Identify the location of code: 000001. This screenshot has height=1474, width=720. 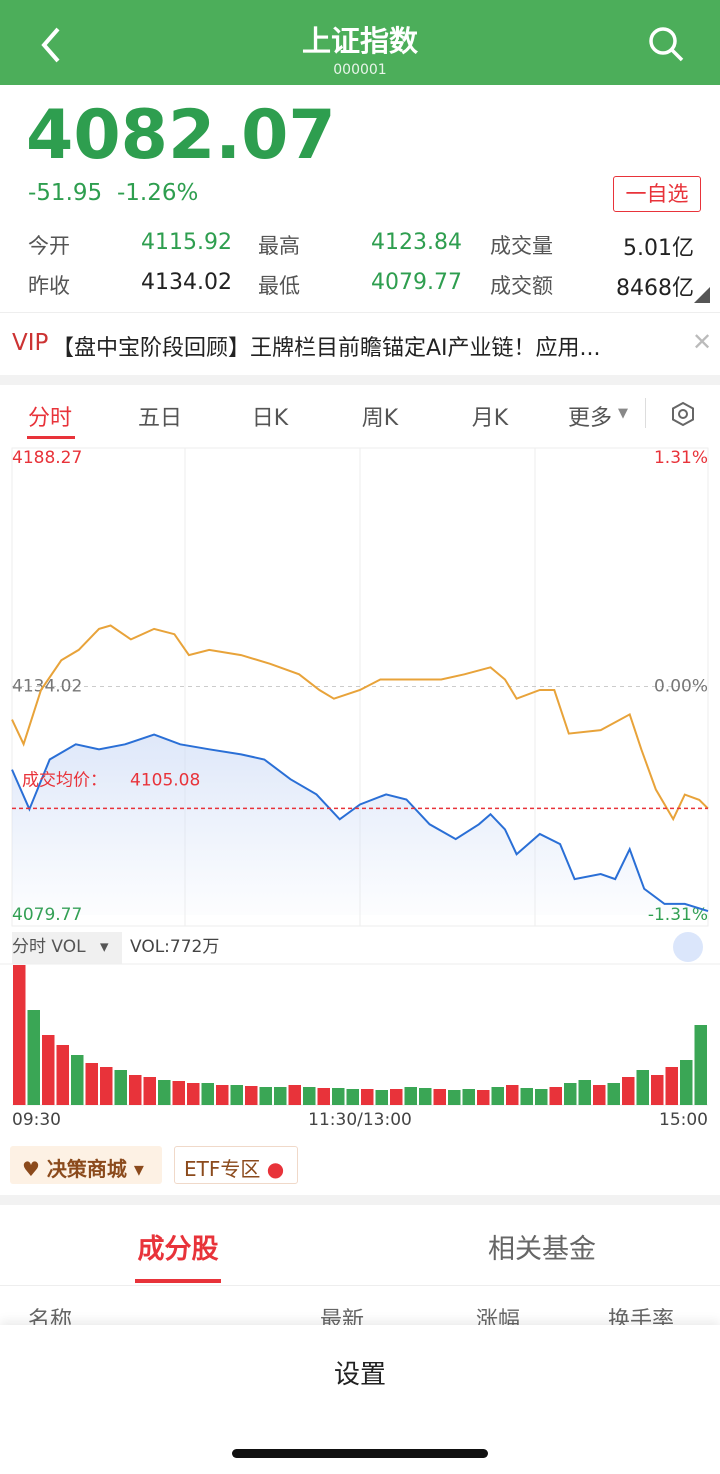
(360, 70).